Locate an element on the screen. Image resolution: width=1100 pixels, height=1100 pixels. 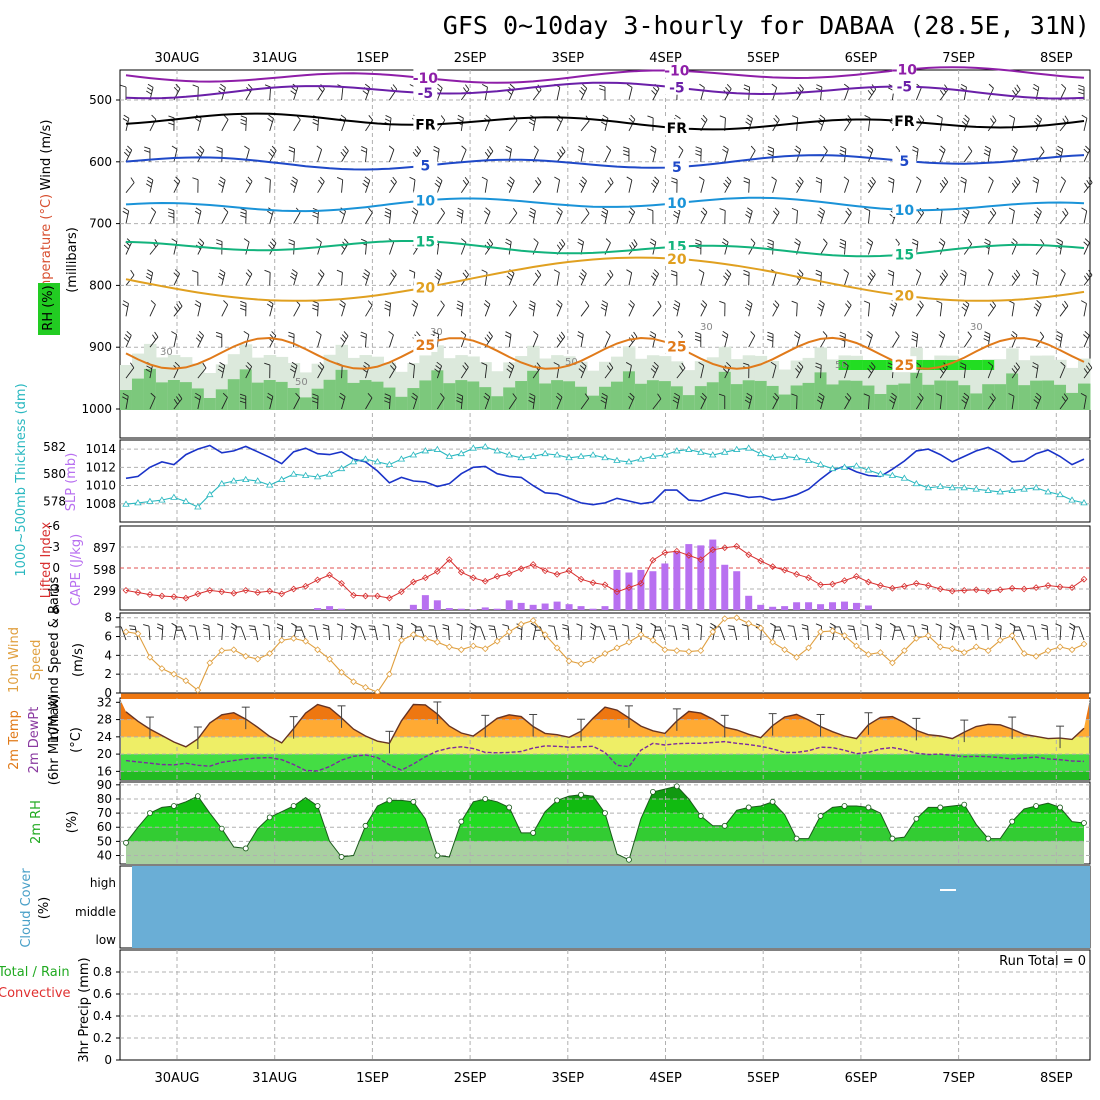
ylabel-wind-10m: 10m Wind is located at coordinates (14, 660).